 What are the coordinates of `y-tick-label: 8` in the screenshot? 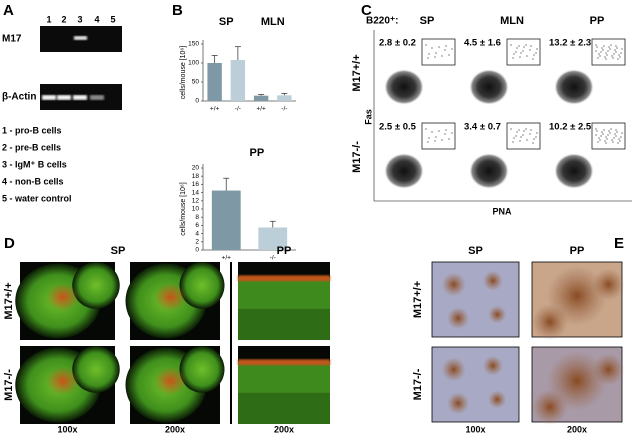 It's located at (197, 217).